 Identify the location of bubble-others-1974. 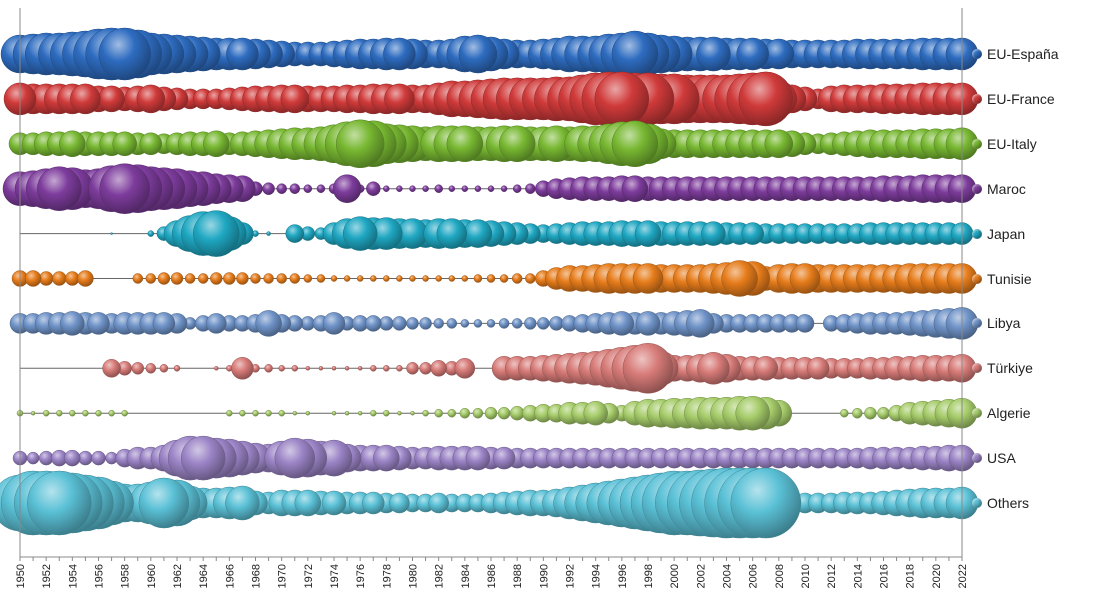
(334, 503).